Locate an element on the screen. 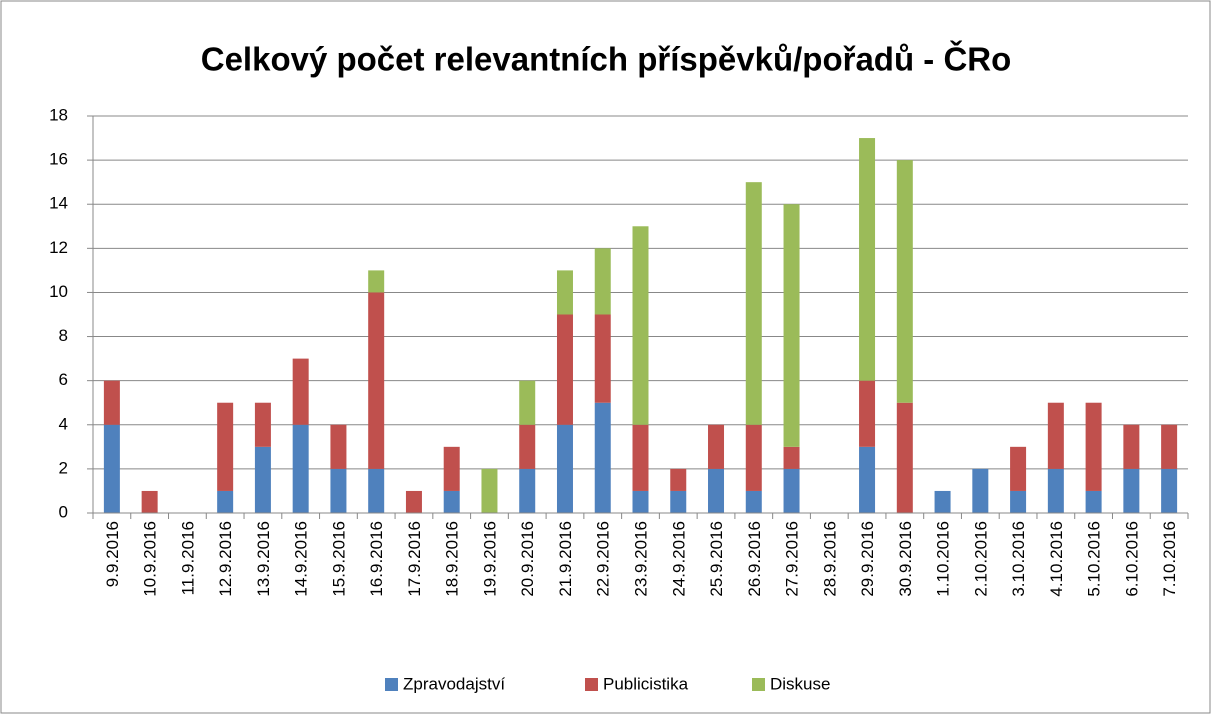 The width and height of the screenshot is (1212, 715). x-tick-label: 22.9.2016 is located at coordinates (603, 559).